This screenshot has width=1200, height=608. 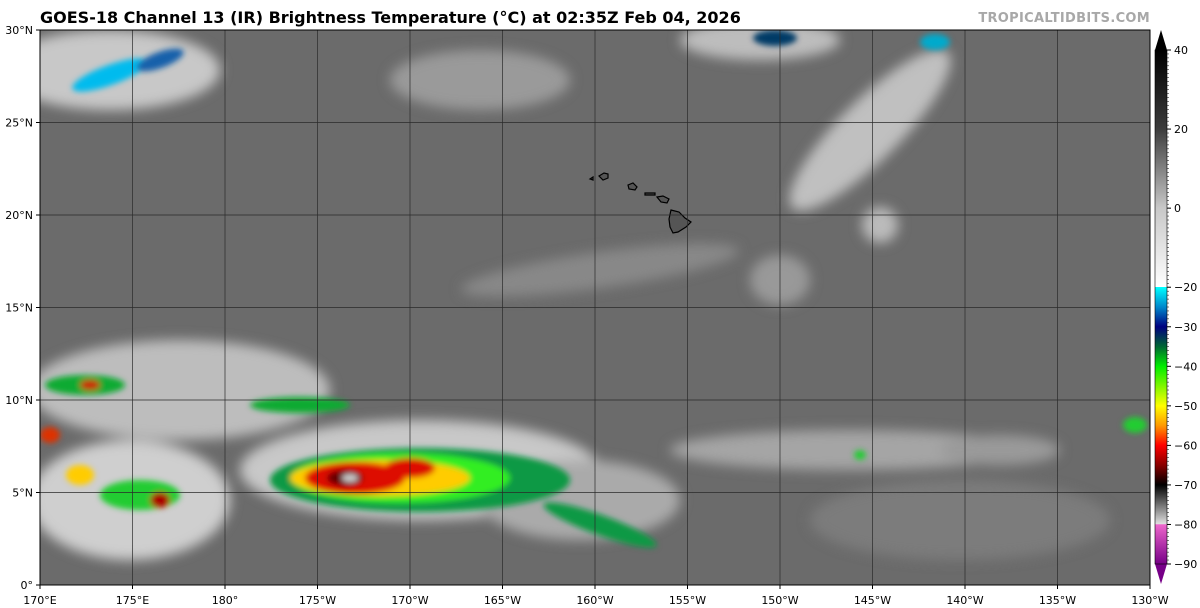 I want to click on colorbar-label: −20, so click(x=1185, y=287).